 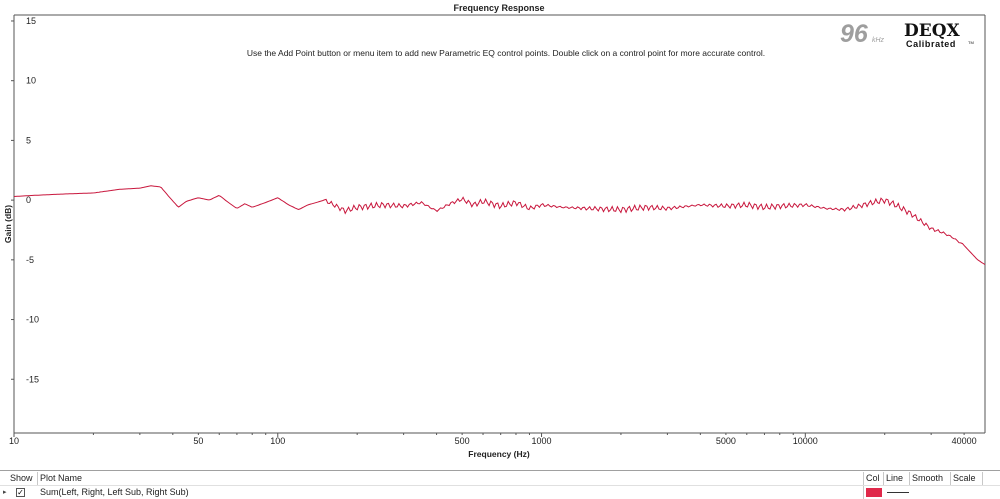 I want to click on legend-header-line: Line, so click(x=897, y=478).